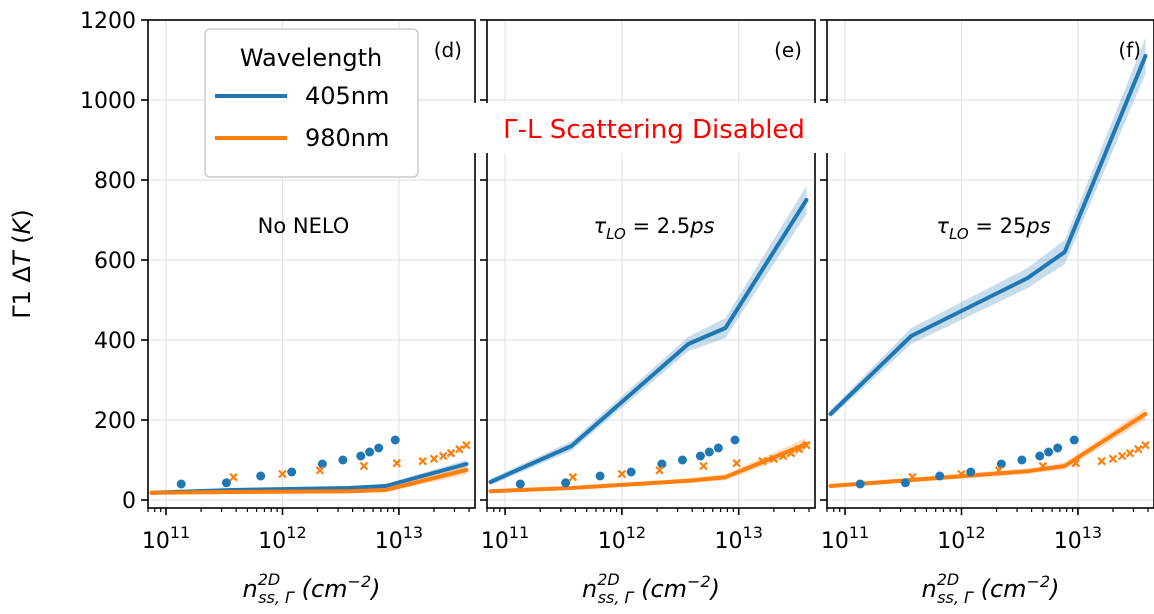 This screenshot has height=614, width=1154. Describe the element at coordinates (115, 341) in the screenshot. I see `y-tick-label: 400` at that location.